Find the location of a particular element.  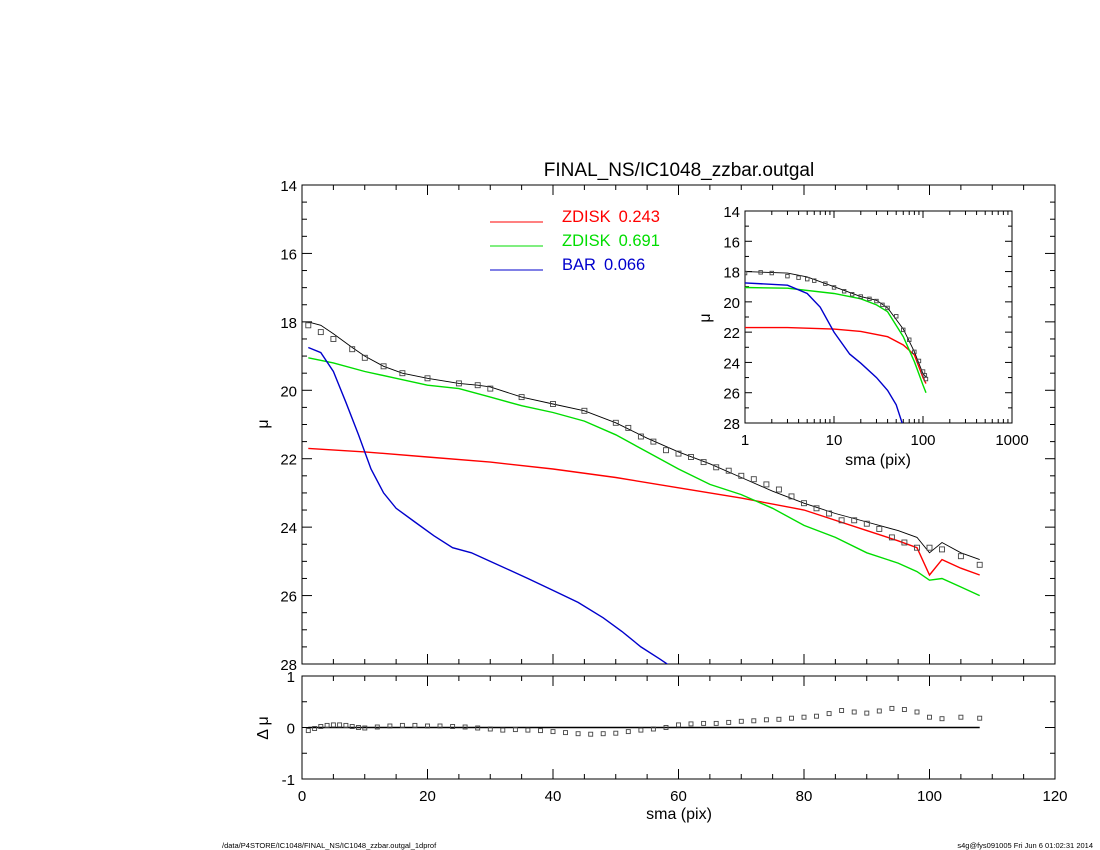

residual-x-tick-label: 0 is located at coordinates (302, 796).